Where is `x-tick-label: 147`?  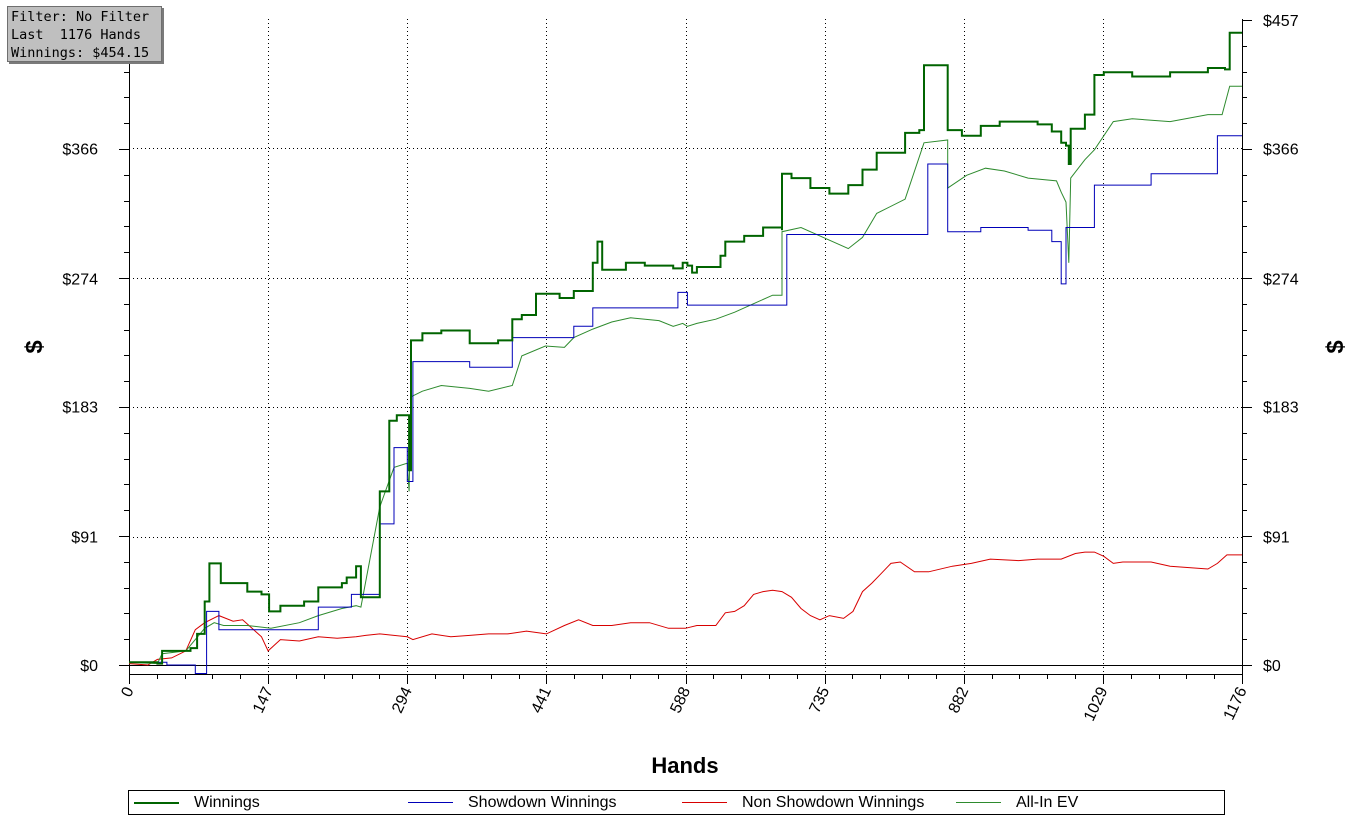
x-tick-label: 147 is located at coordinates (263, 699).